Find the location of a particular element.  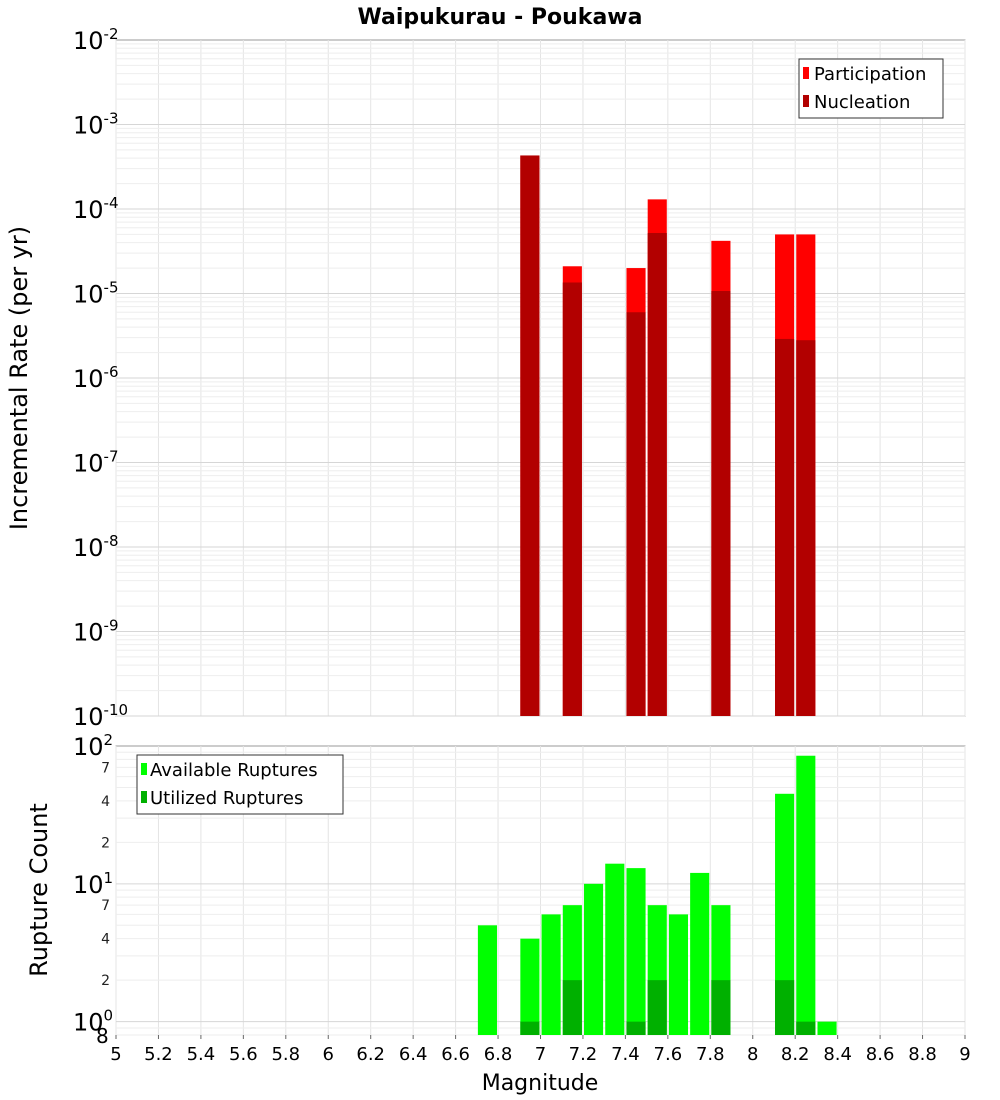

x-tick-label: 8.6 is located at coordinates (880, 1054).